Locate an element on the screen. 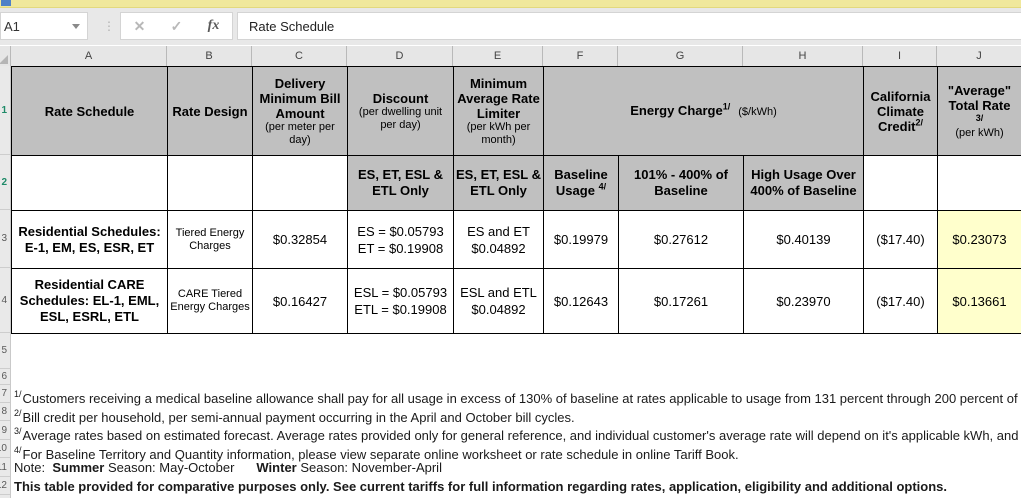 The width and height of the screenshot is (1021, 498). row-header-12: 12 is located at coordinates (5, 486).